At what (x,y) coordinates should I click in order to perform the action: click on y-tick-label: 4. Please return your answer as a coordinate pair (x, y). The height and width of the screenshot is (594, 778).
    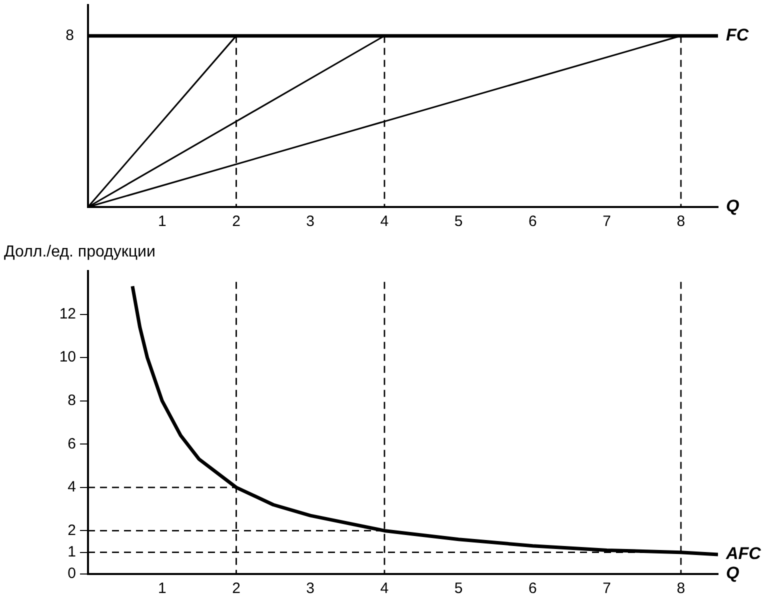
    Looking at the image, I should click on (72, 487).